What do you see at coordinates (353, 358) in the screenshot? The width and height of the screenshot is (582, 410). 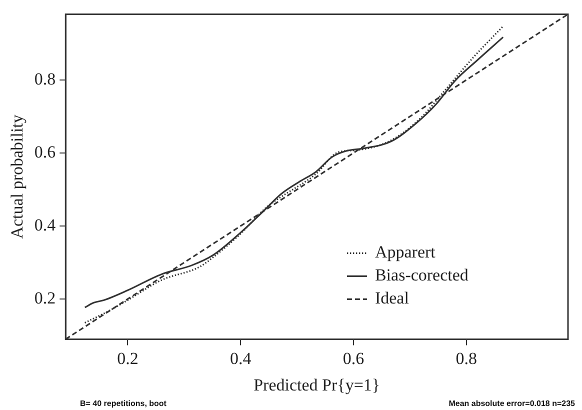 I see `x-tick-label: 0.6` at bounding box center [353, 358].